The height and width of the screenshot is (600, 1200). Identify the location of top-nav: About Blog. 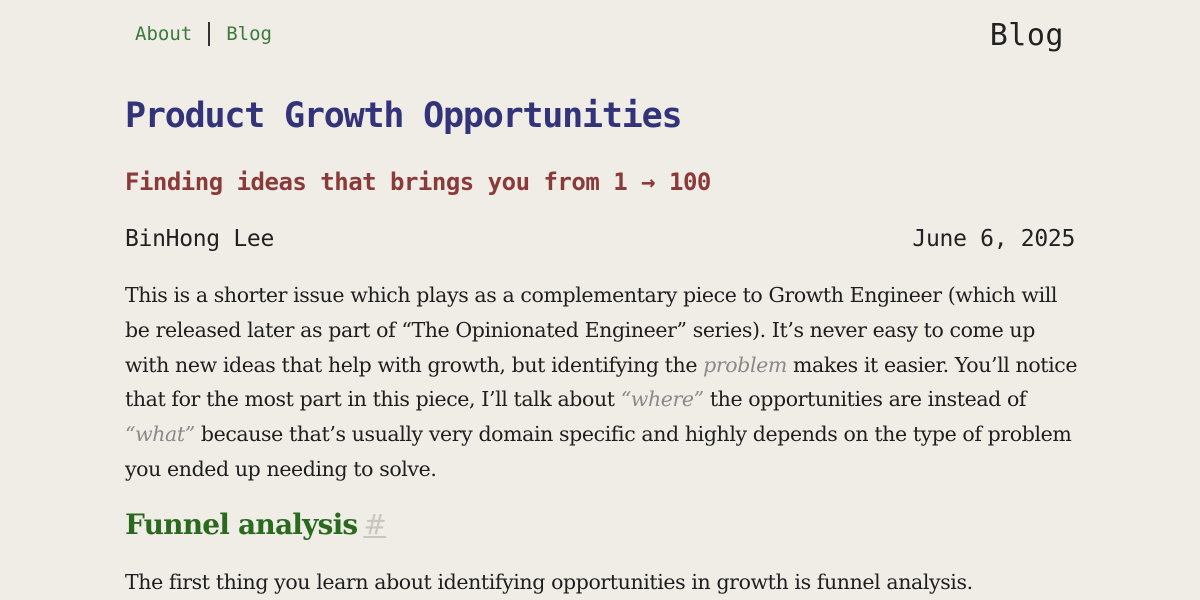
(203, 34).